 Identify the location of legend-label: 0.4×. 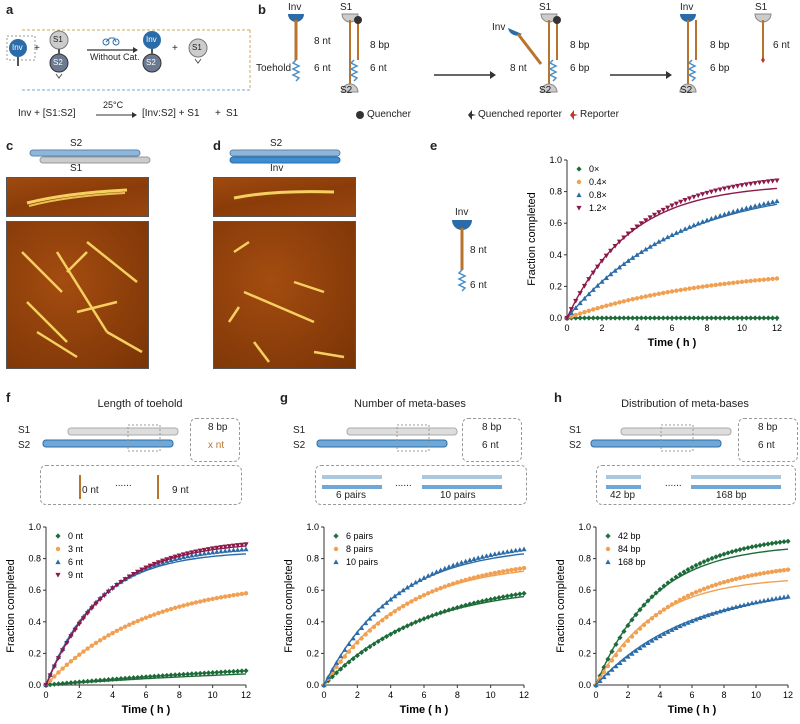
(598, 182).